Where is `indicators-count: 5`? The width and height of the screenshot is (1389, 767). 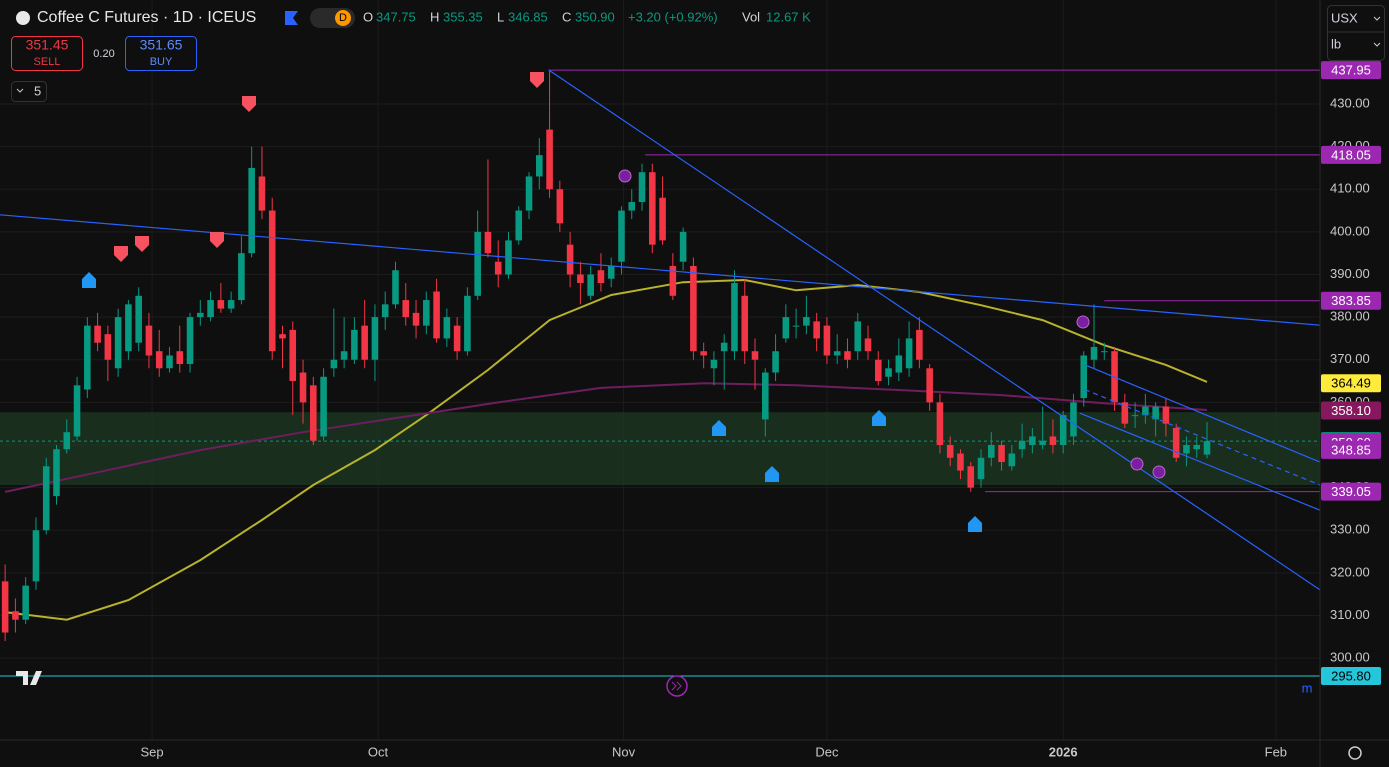
indicators-count: 5 is located at coordinates (37, 90).